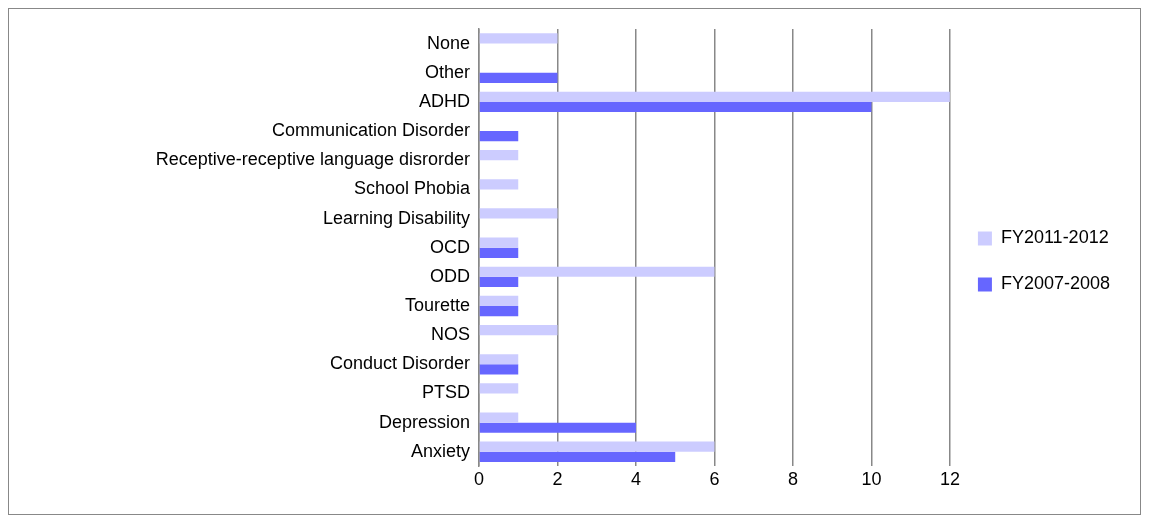 Image resolution: width=1153 pixels, height=527 pixels. What do you see at coordinates (1054, 237) in the screenshot?
I see `legend-label: FY2011-2012` at bounding box center [1054, 237].